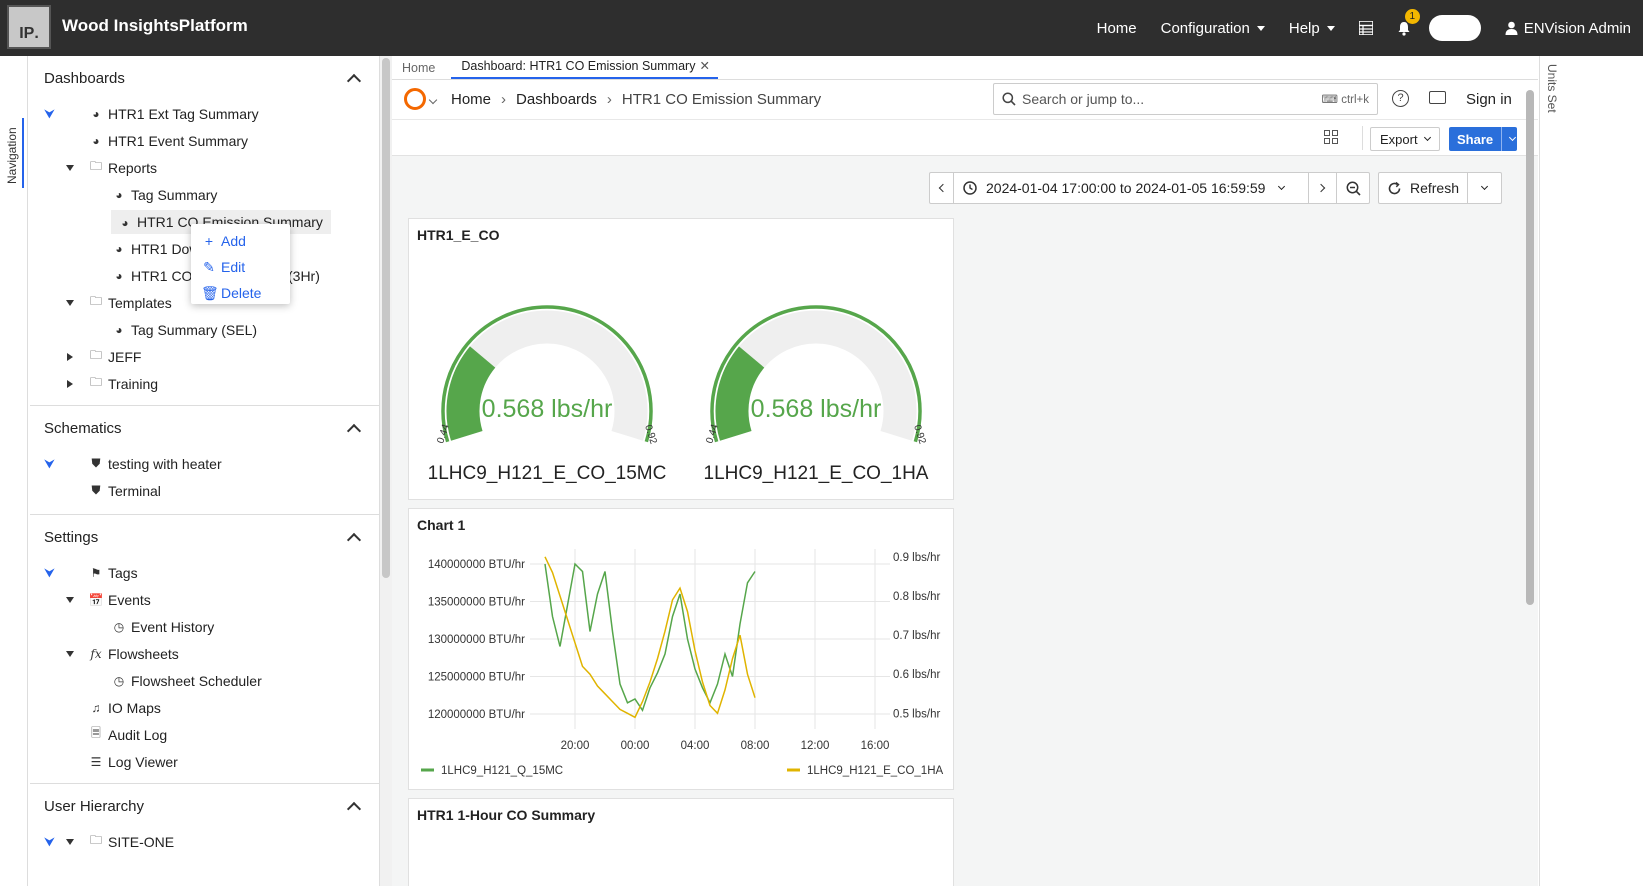 The image size is (1643, 886). Describe the element at coordinates (204, 626) in the screenshot. I see `tree-item-event-history: ◷ Event History` at that location.